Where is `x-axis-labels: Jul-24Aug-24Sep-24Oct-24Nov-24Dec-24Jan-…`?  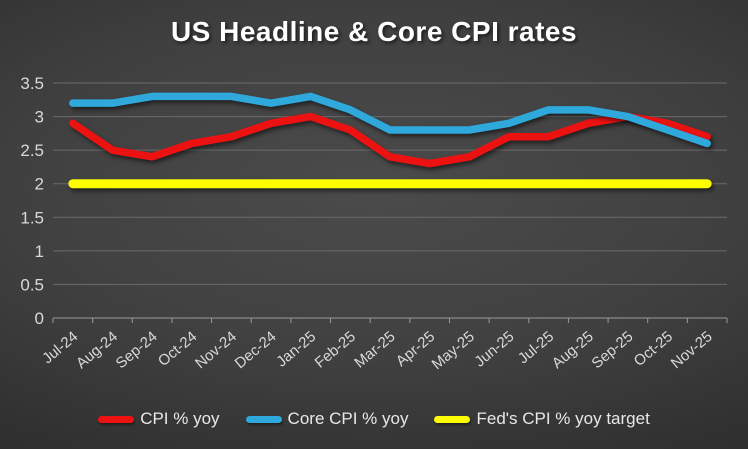
x-axis-labels: Jul-24Aug-24Sep-24Oct-24Nov-24Dec-24Jan-… is located at coordinates (377, 350).